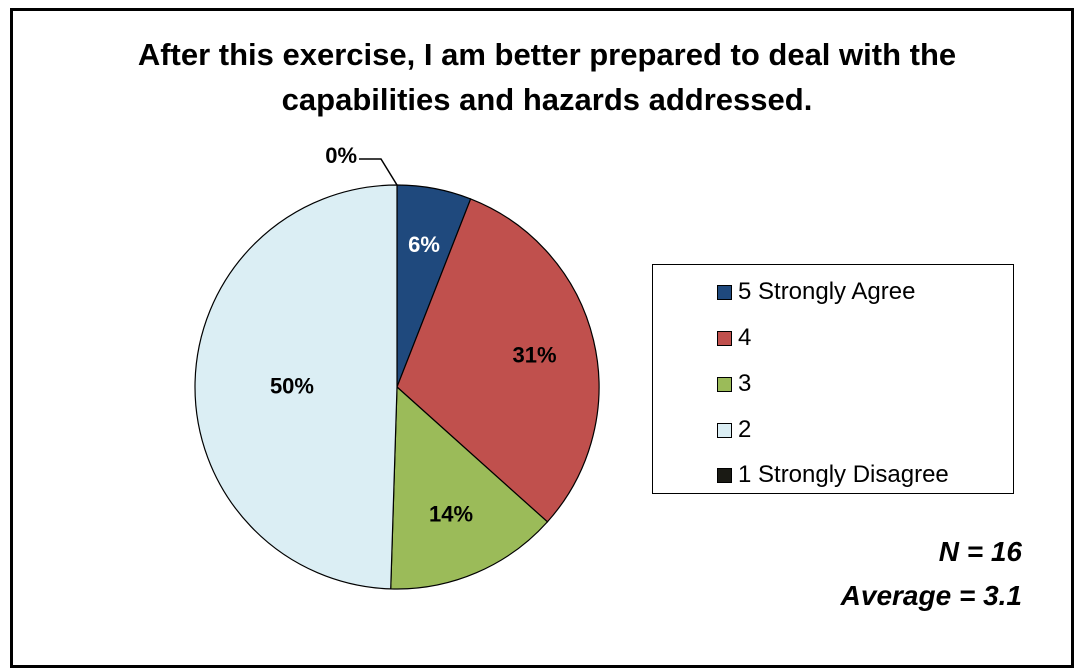 This screenshot has width=1082, height=668. I want to click on leader-line-strongly-disagree, so click(378, 172).